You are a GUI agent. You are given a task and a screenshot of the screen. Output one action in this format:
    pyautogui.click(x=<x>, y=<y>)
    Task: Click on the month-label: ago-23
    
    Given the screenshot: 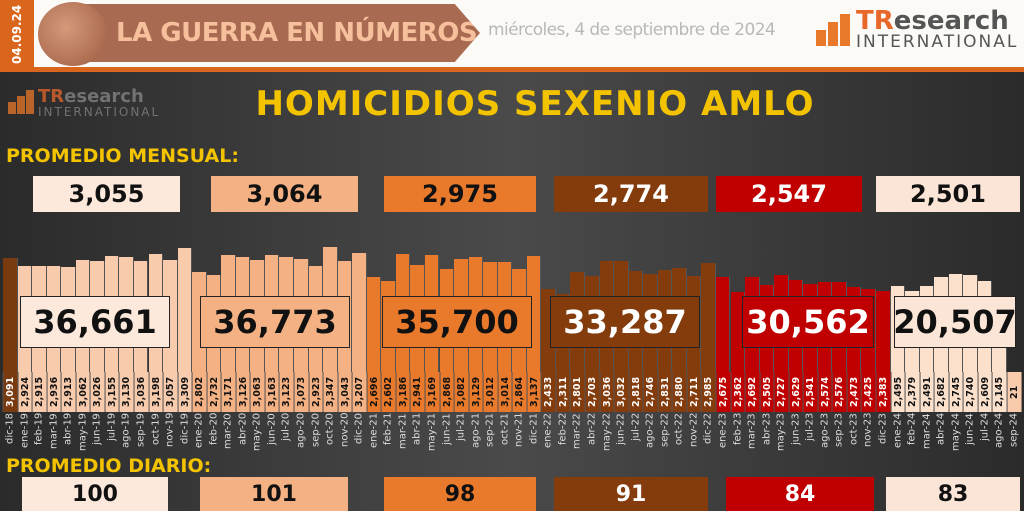 What is the action you would take?
    pyautogui.click(x=825, y=431)
    